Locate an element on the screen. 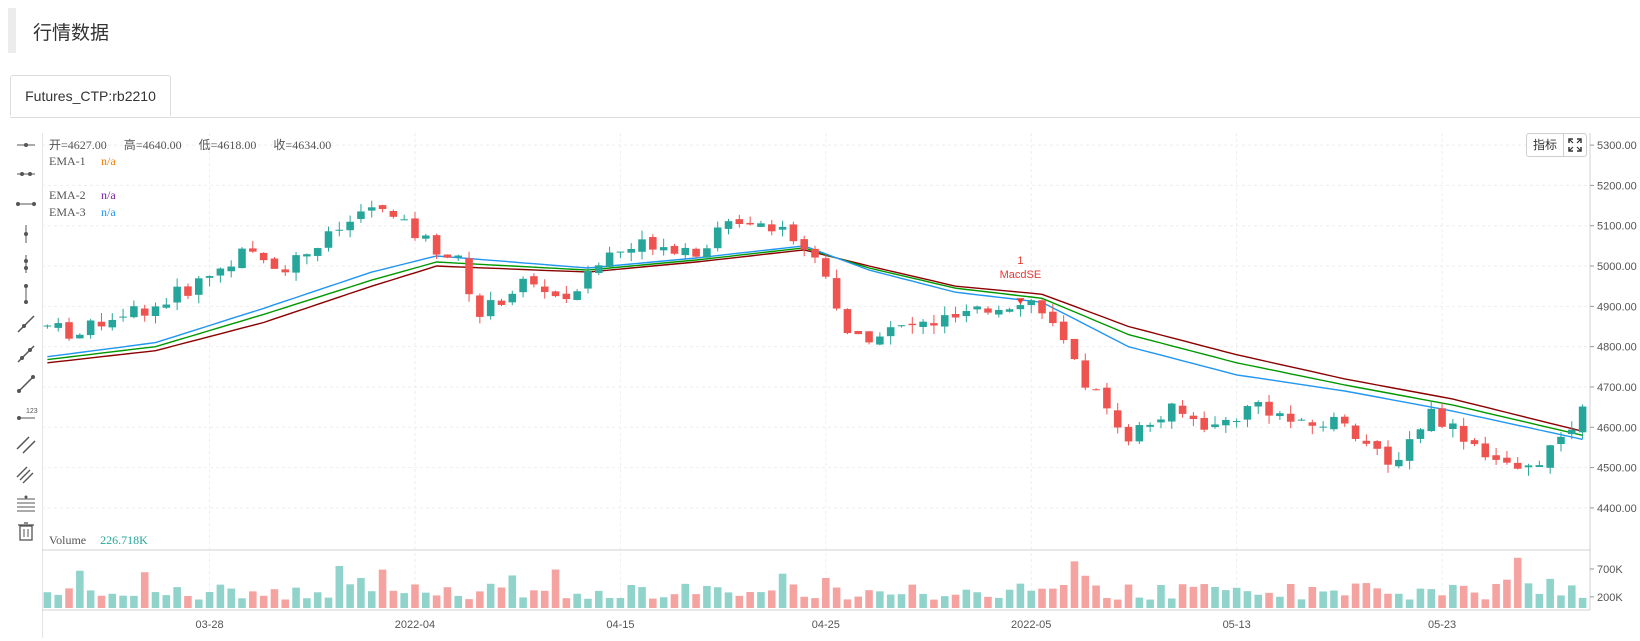 The image size is (1640, 641). tab-strip: Futures_CTP:rb2210 is located at coordinates (825, 96).